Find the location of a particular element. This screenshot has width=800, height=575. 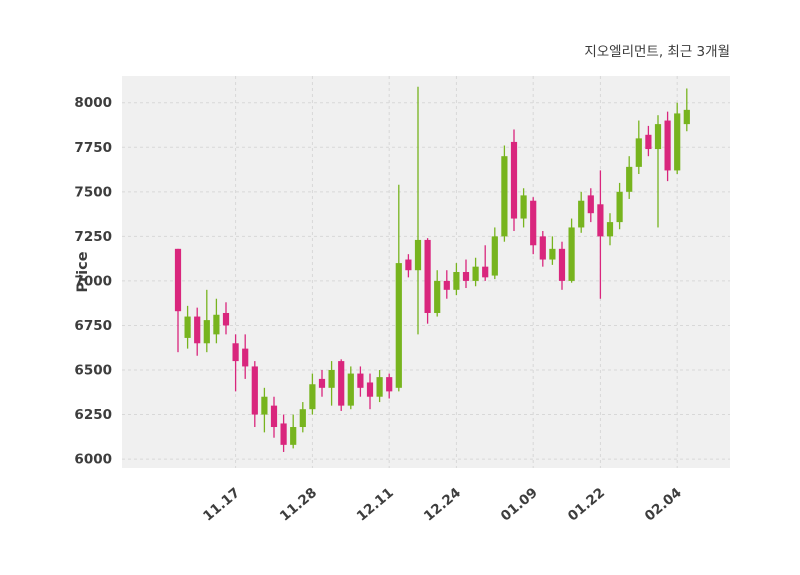

y-tick-label: 6750 is located at coordinates (93, 326).